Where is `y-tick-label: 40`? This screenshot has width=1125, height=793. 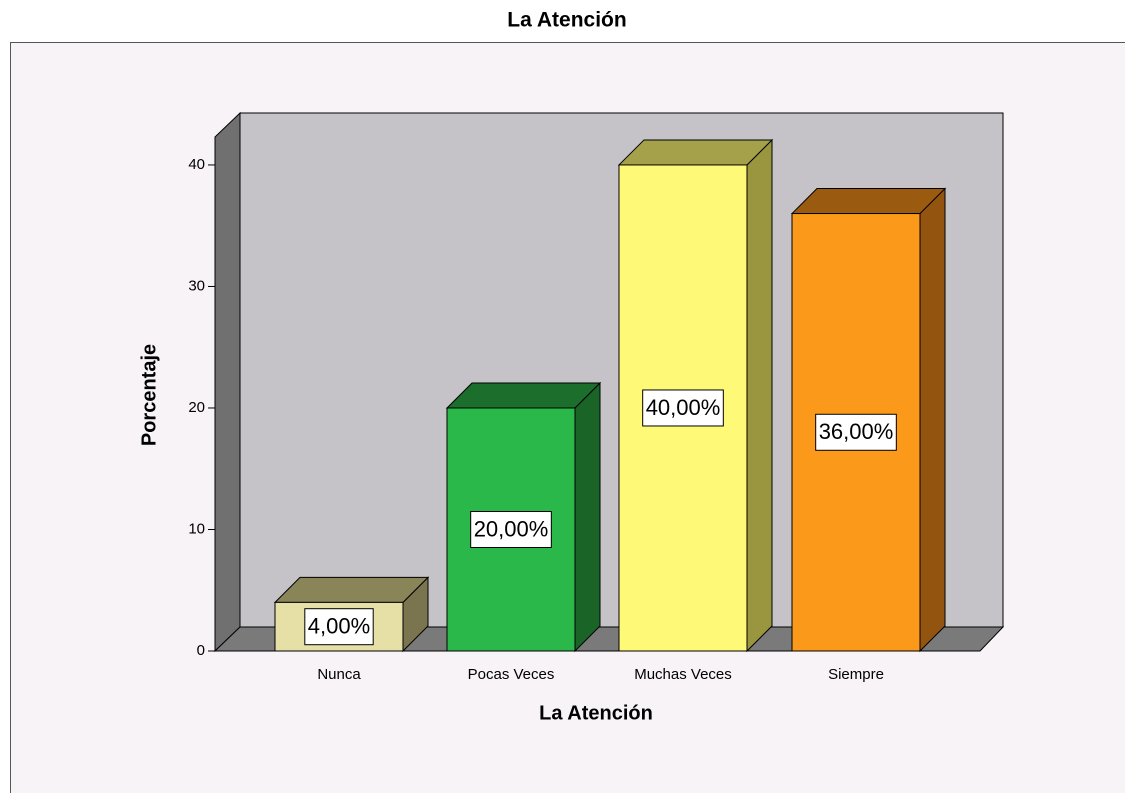
y-tick-label: 40 is located at coordinates (196, 164).